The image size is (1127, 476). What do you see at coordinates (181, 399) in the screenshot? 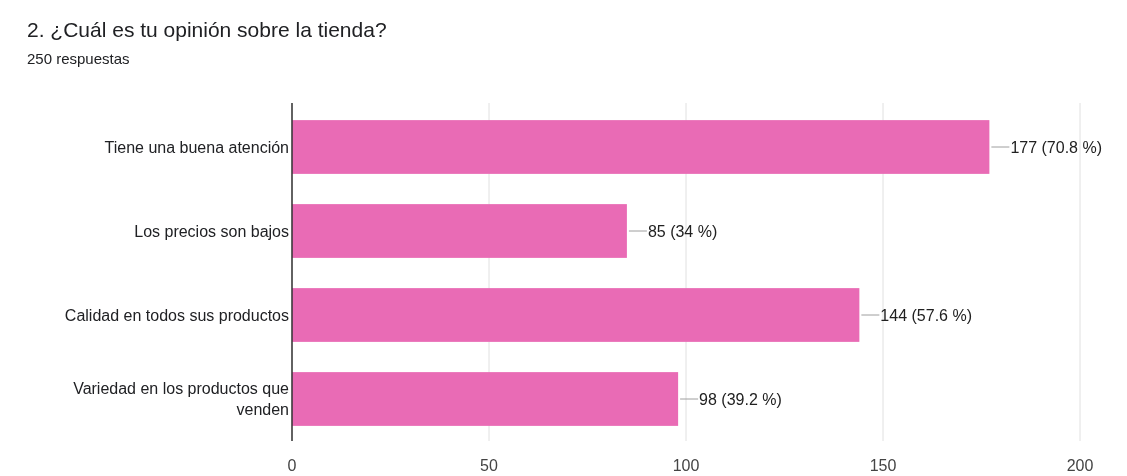
I see `y-tick-label: Variedad en los productos que venden` at bounding box center [181, 399].